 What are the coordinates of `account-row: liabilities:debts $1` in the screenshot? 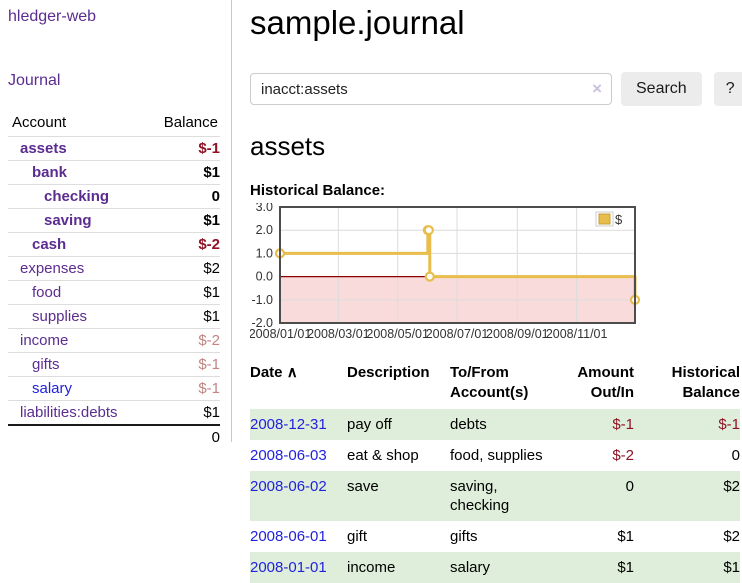 It's located at (114, 412).